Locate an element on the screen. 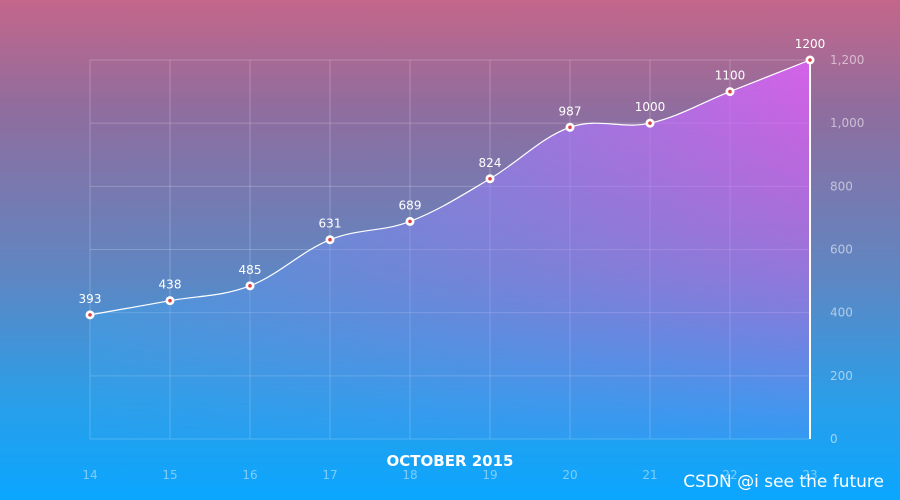 This screenshot has height=500, width=900. y-tick-label: 1,200 is located at coordinates (847, 60).